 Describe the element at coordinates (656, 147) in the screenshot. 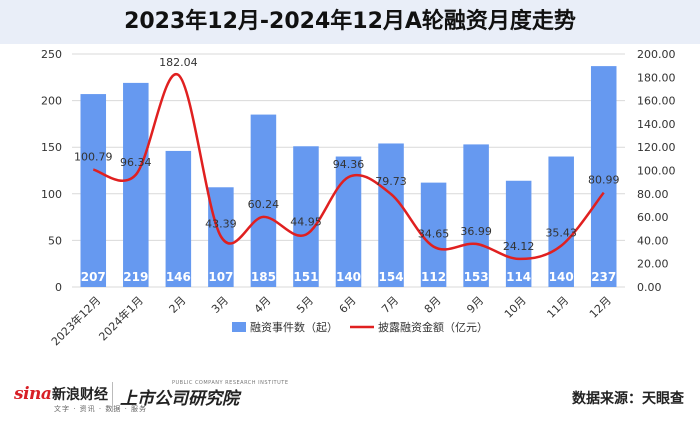

I see `y-right-tick-label: 120.00` at that location.